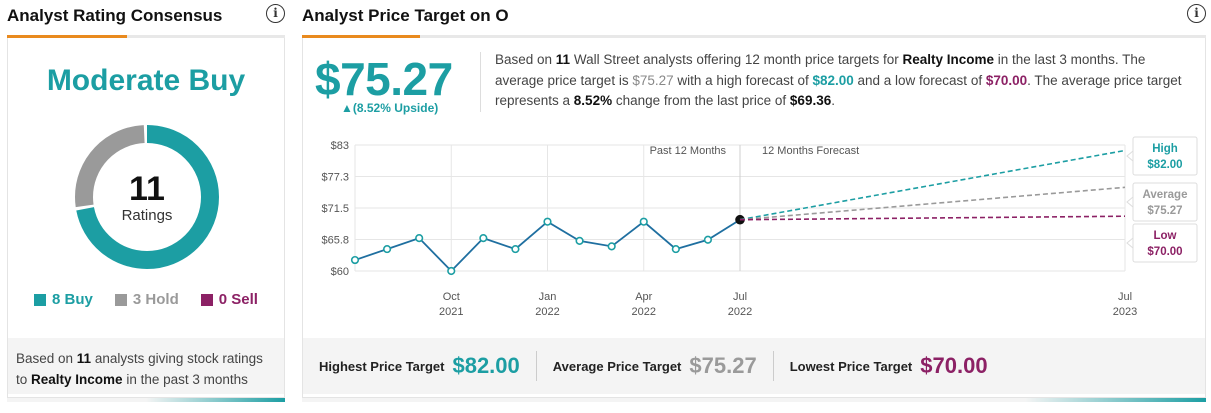 This screenshot has width=1211, height=413. I want to click on x-tick-month: Jan, so click(548, 297).